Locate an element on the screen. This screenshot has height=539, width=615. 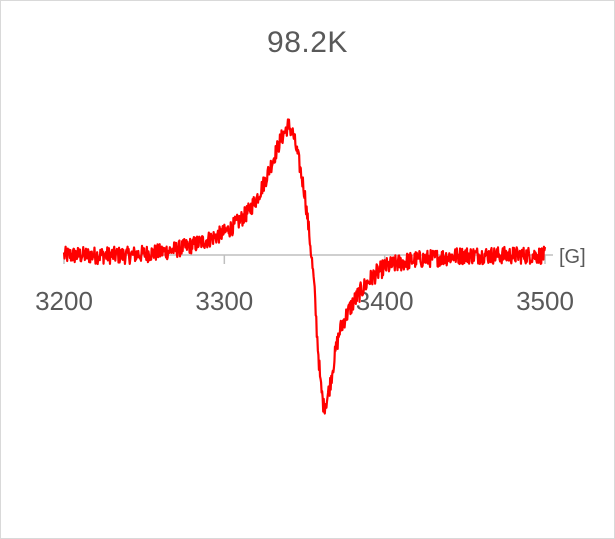
x-axis-tick-labels: 3200 3300 3400 3500 is located at coordinates (304, 301).